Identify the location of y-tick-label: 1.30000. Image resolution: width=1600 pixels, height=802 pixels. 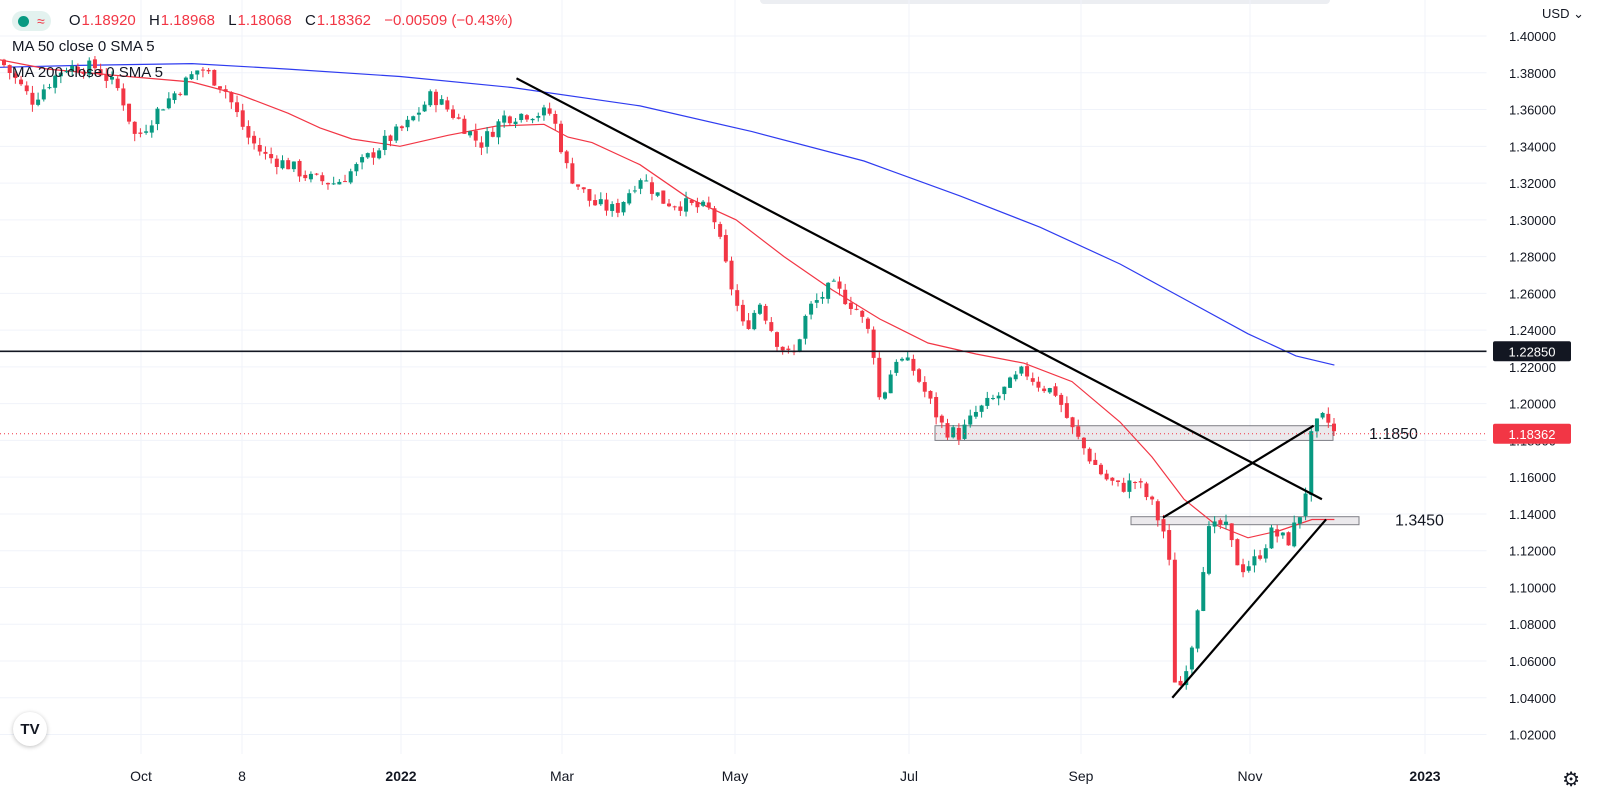
(1532, 220).